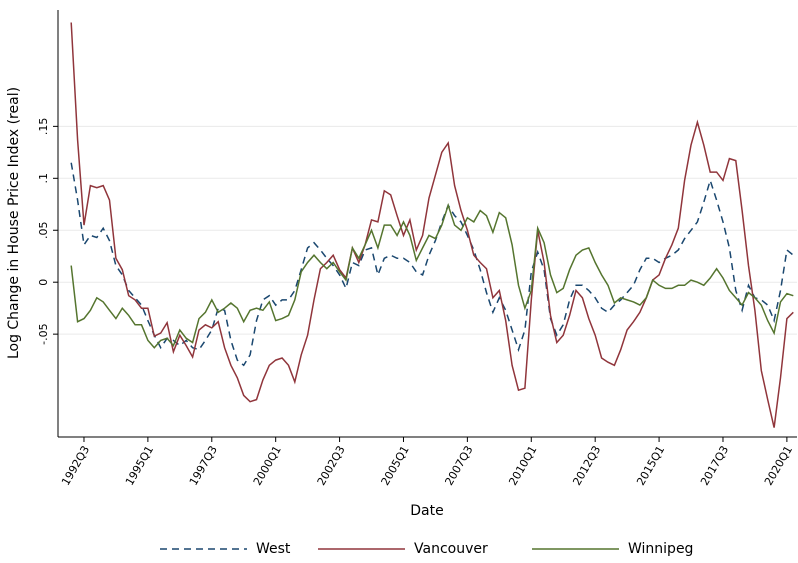 Image resolution: width=798 pixels, height=563 pixels. Describe the element at coordinates (273, 549) in the screenshot. I see `legend-label: West` at that location.